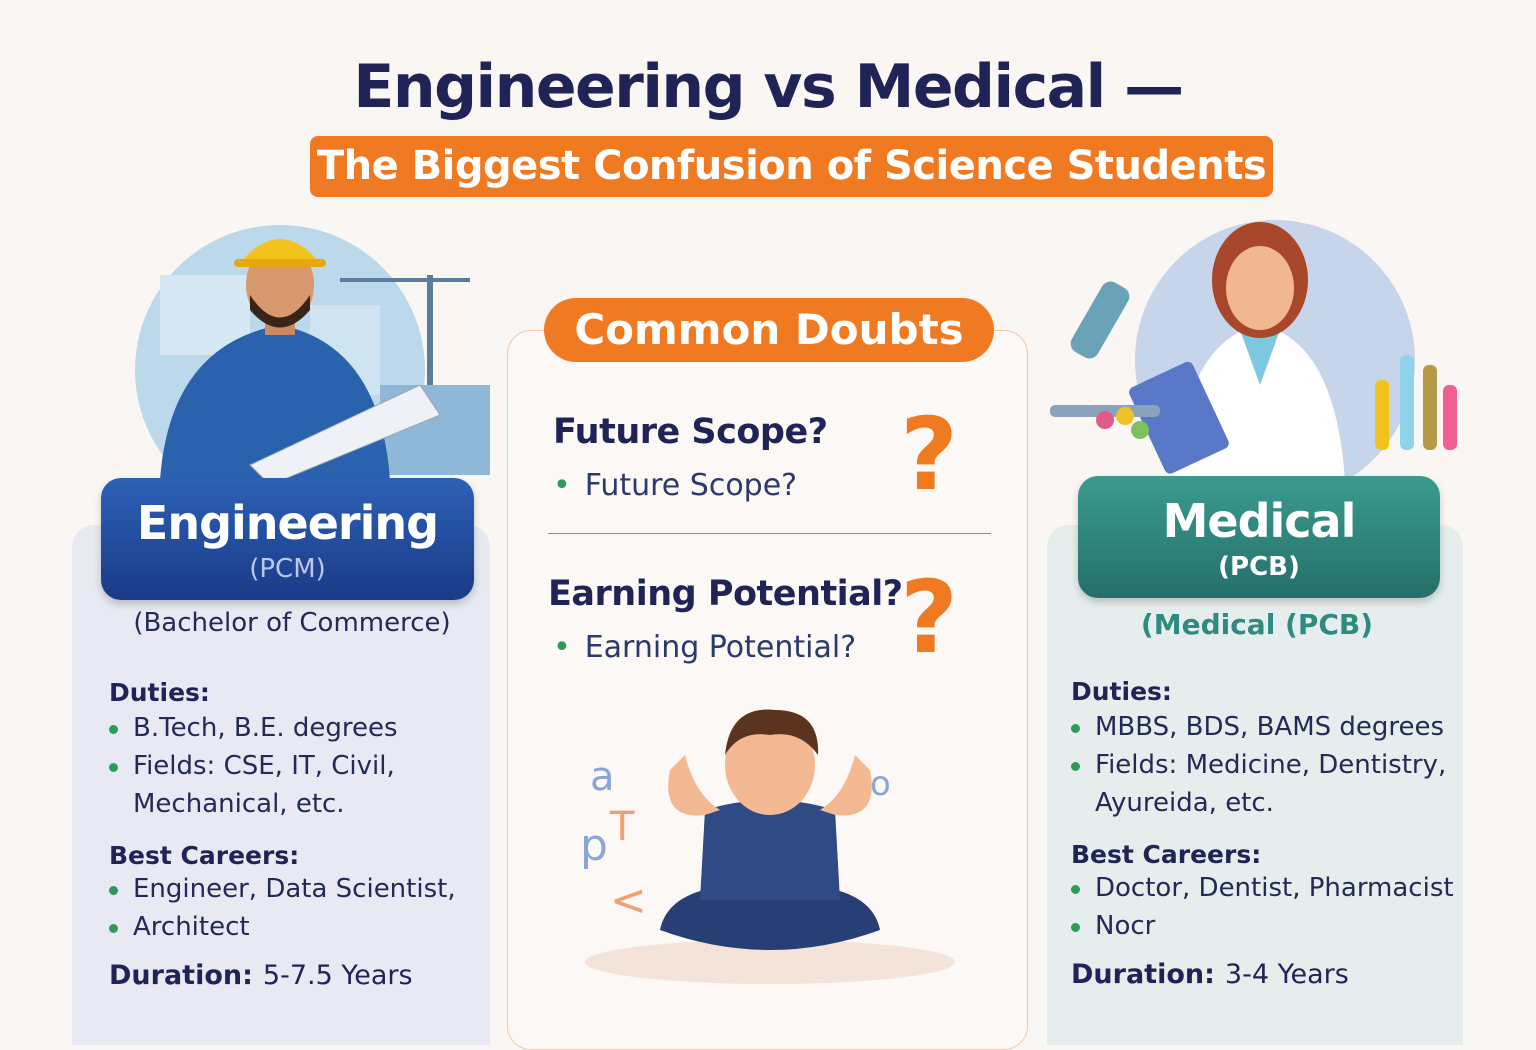 The image size is (1536, 1050). Describe the element at coordinates (767, 846) in the screenshot. I see `confused-student-illustration: a p T < o` at that location.